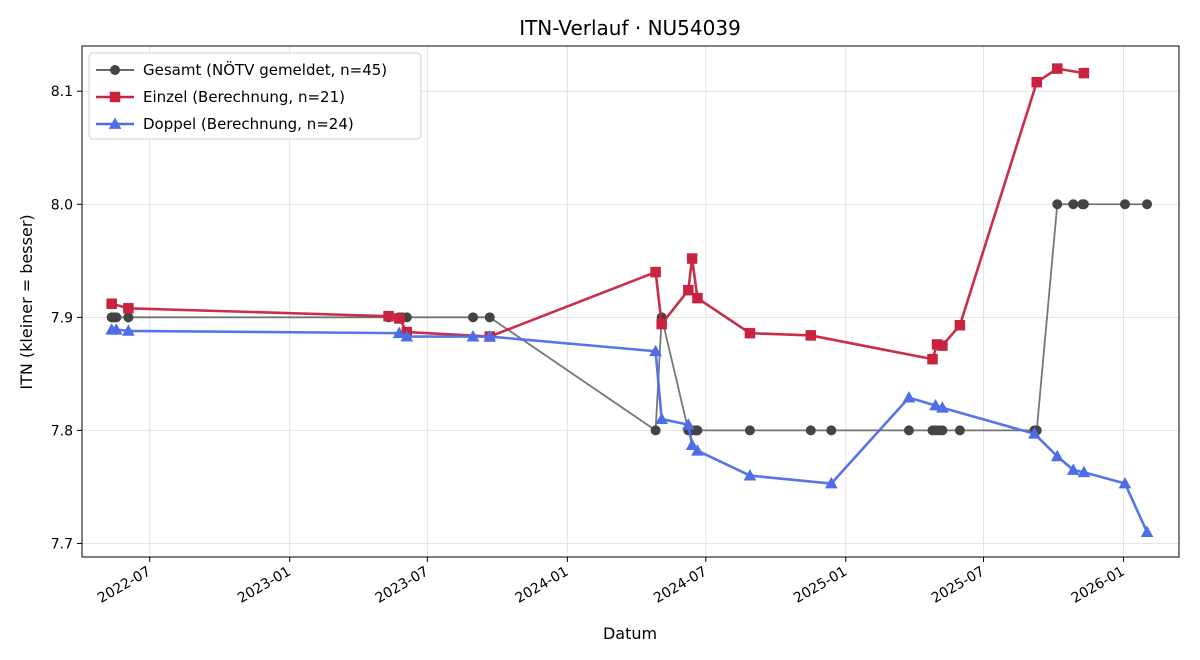  Describe the element at coordinates (115, 123) in the screenshot. I see `doppel-legend-marker` at that location.